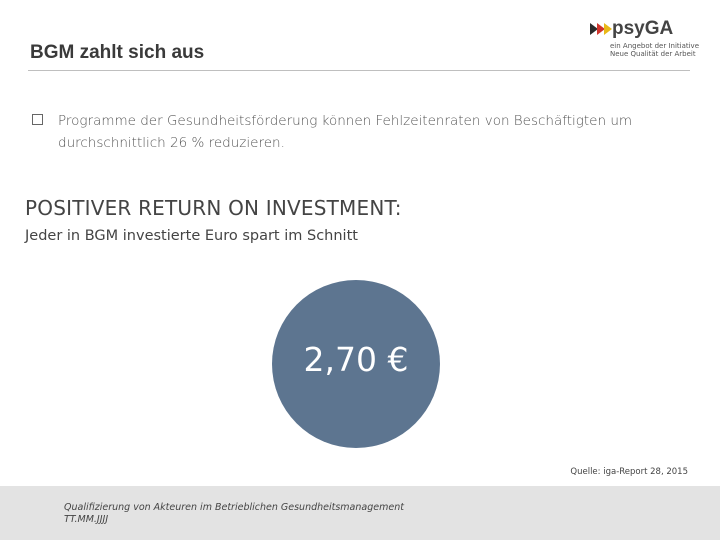 The width and height of the screenshot is (720, 540). Describe the element at coordinates (356, 359) in the screenshot. I see `highlight-value: 2,70 €` at that location.